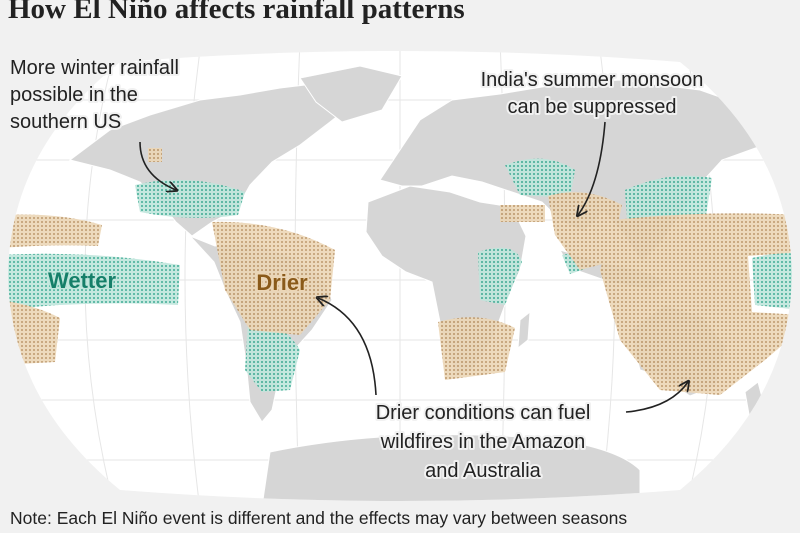  Describe the element at coordinates (94, 68) in the screenshot. I see `annotation-line: More winter rainfall` at that location.